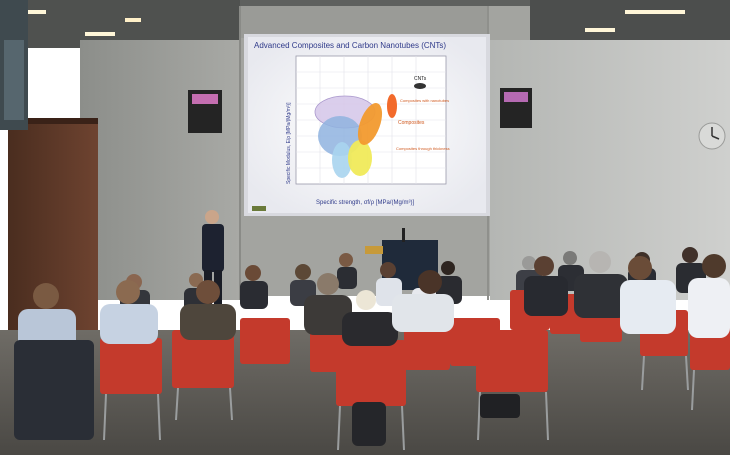 The height and width of the screenshot is (455, 730). Describe the element at coordinates (364, 22) in the screenshot. I see `back-wall-panel` at that location.